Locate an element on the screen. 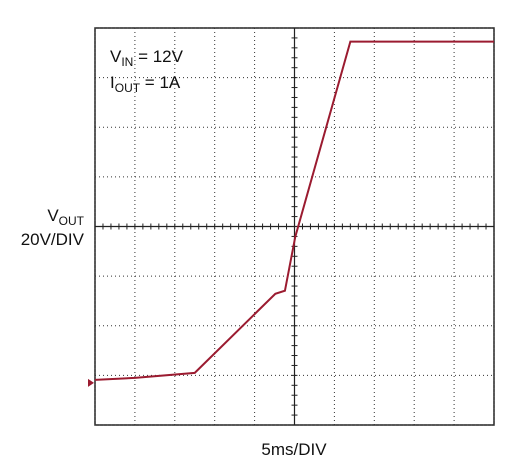 This screenshot has width=516, height=466. y-axis-label: VOUT is located at coordinates (65, 217).